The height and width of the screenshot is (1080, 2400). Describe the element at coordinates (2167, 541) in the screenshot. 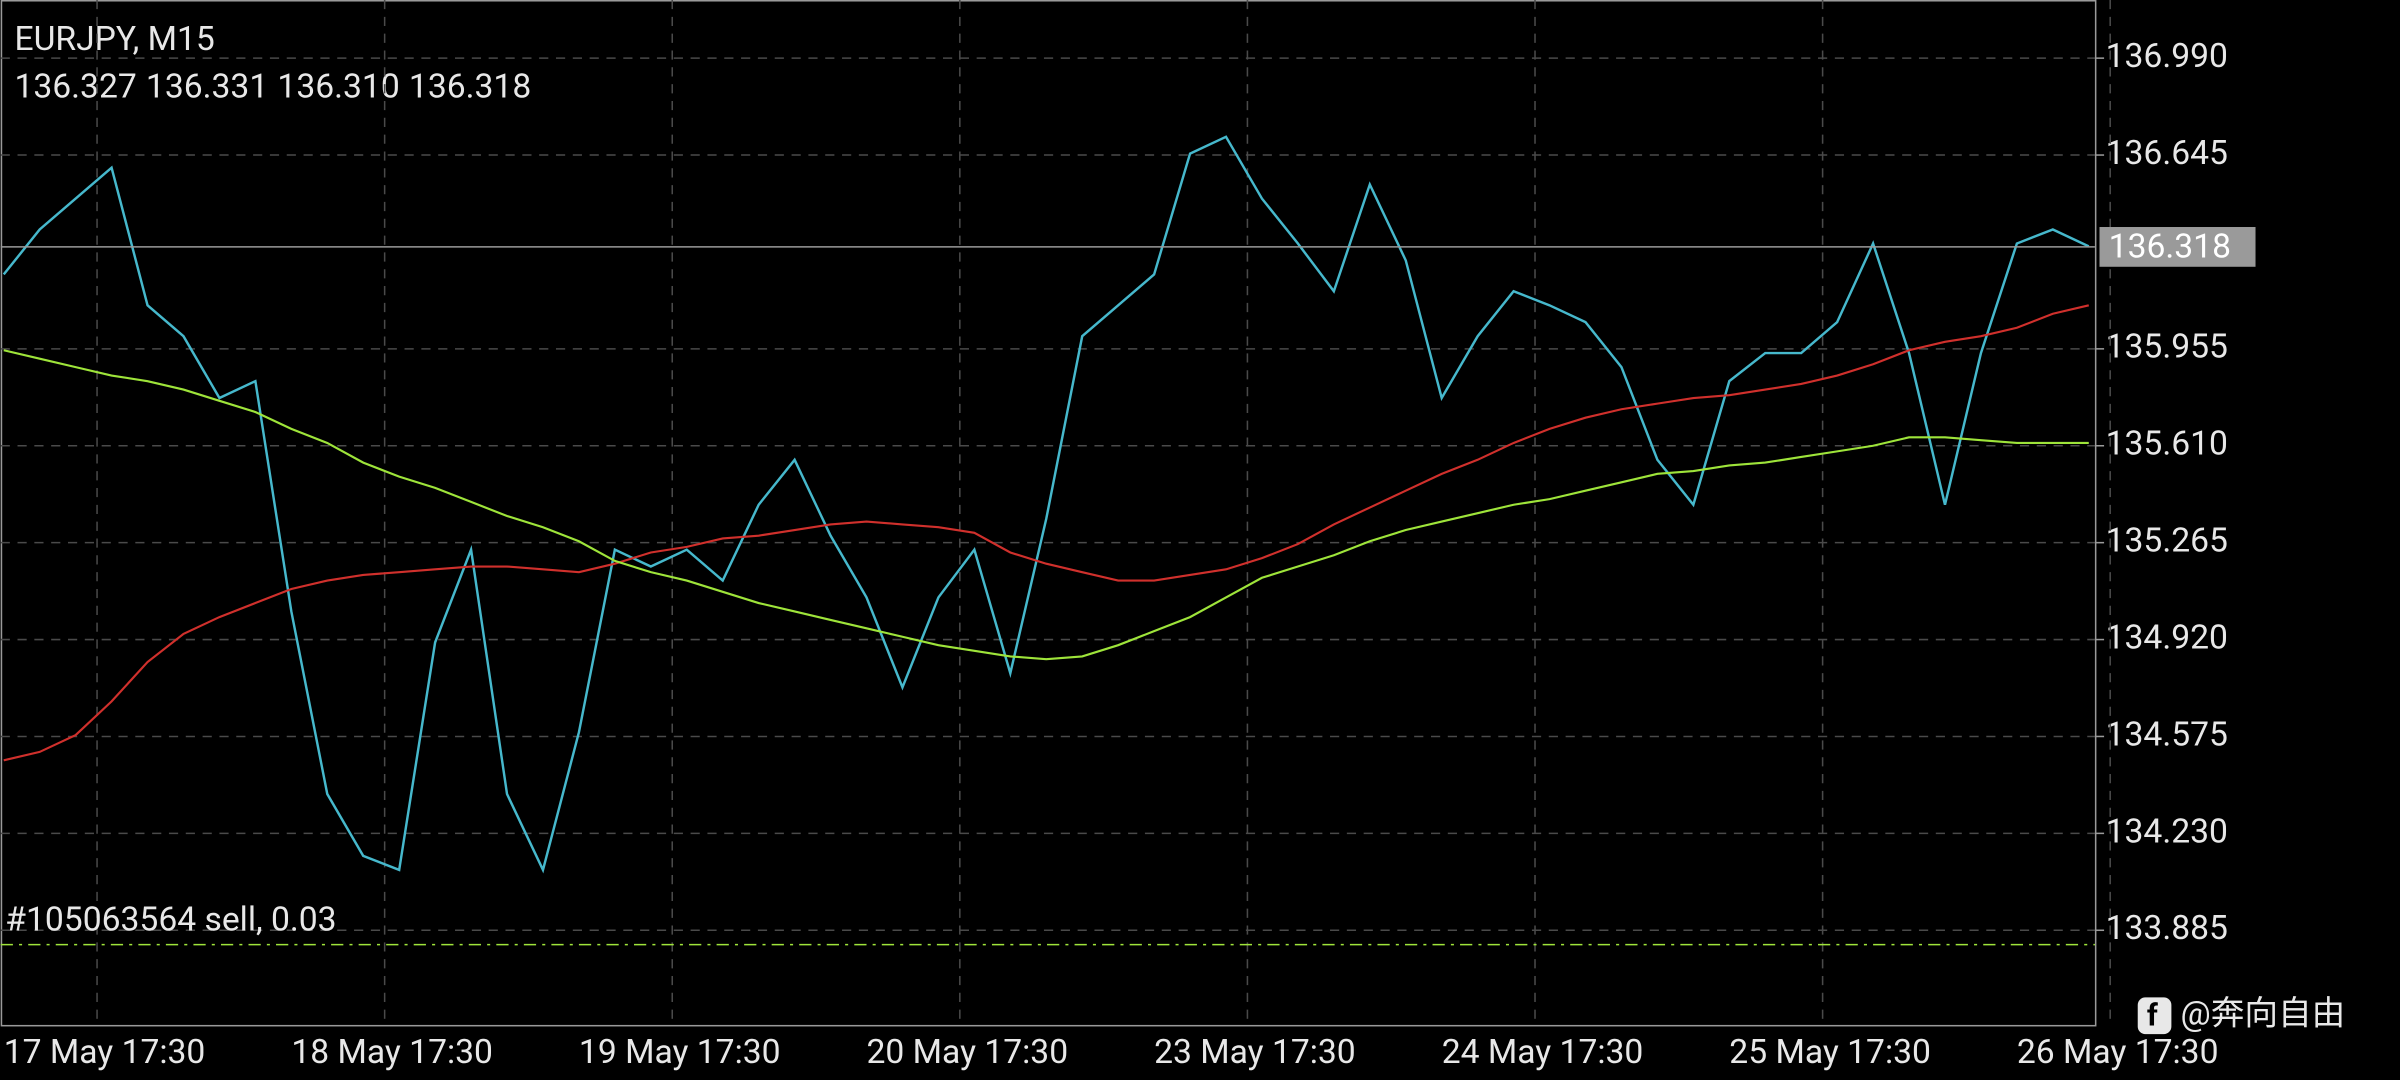

I see `y-tick-label: 135.265` at that location.